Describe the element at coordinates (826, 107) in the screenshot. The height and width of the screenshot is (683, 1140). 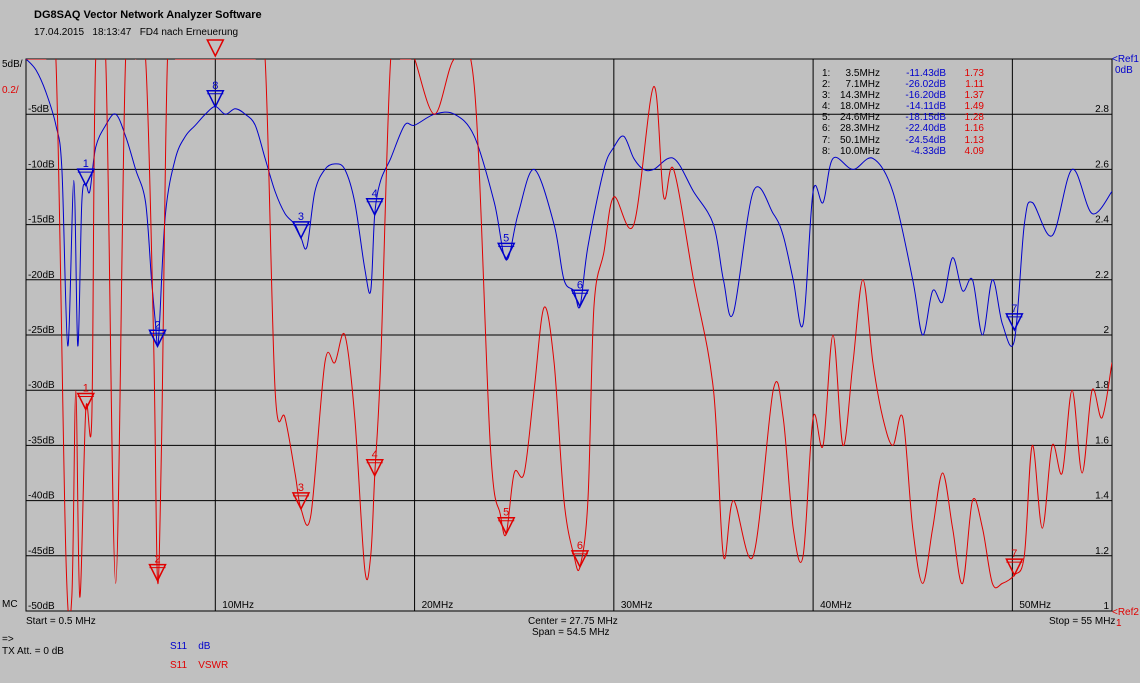
I see `marker-id: 4:` at that location.